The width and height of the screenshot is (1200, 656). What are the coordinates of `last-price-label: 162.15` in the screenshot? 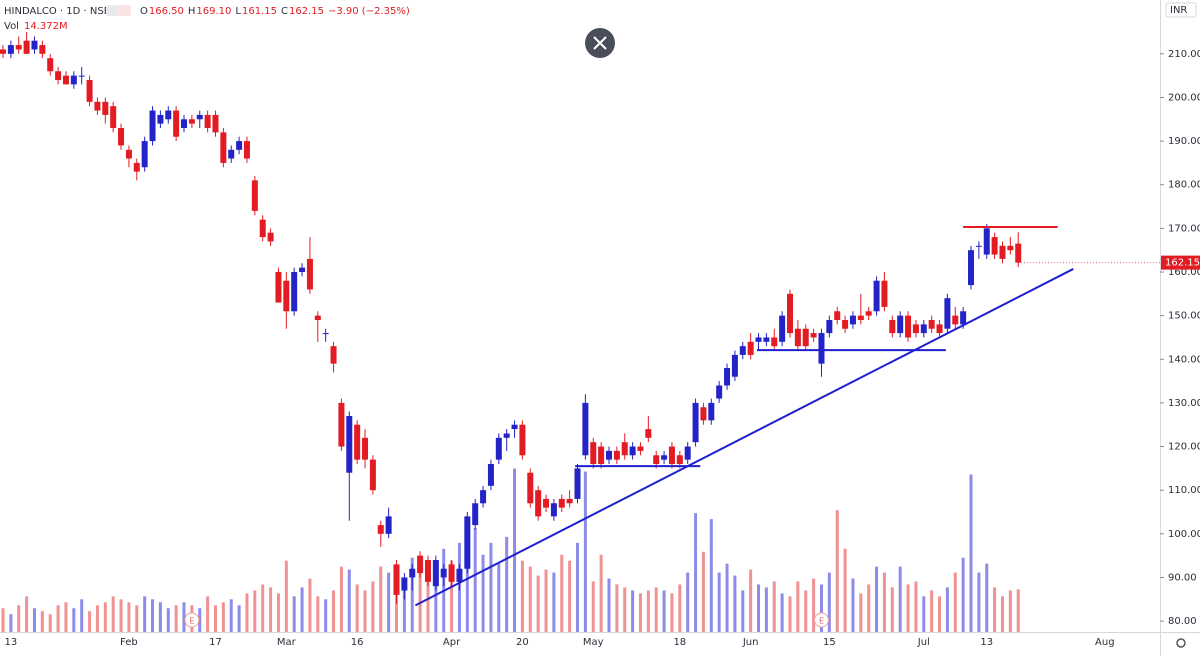 It's located at (1182, 263).